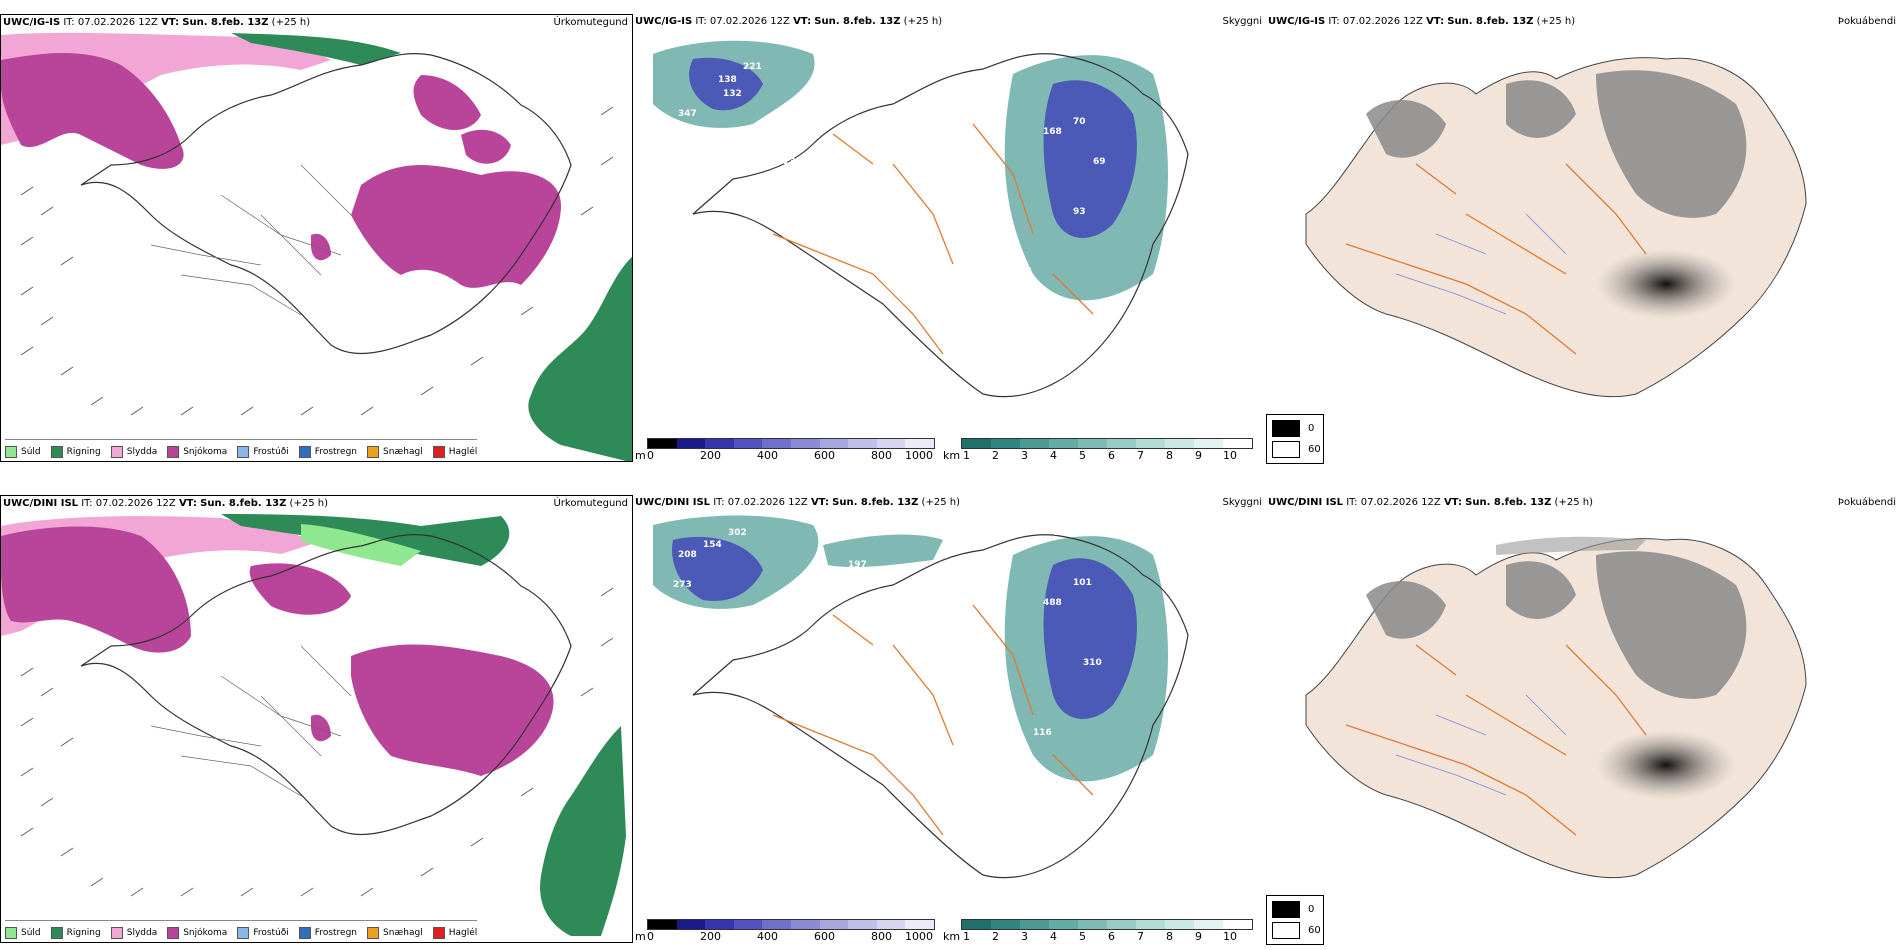 The height and width of the screenshot is (950, 1900). I want to click on snow-depth-label: 101, so click(1082, 583).